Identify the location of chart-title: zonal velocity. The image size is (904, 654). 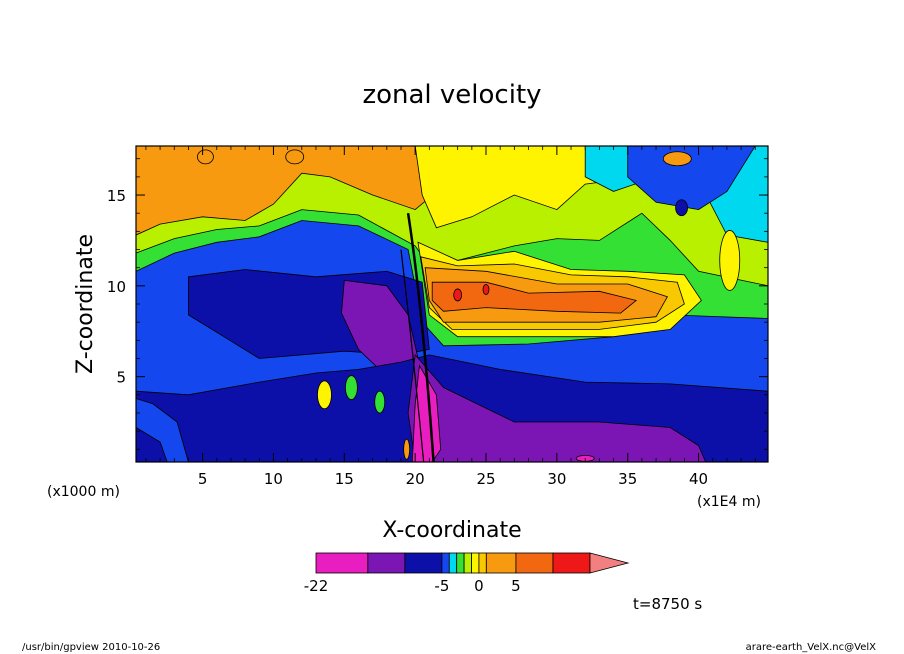
(451, 95).